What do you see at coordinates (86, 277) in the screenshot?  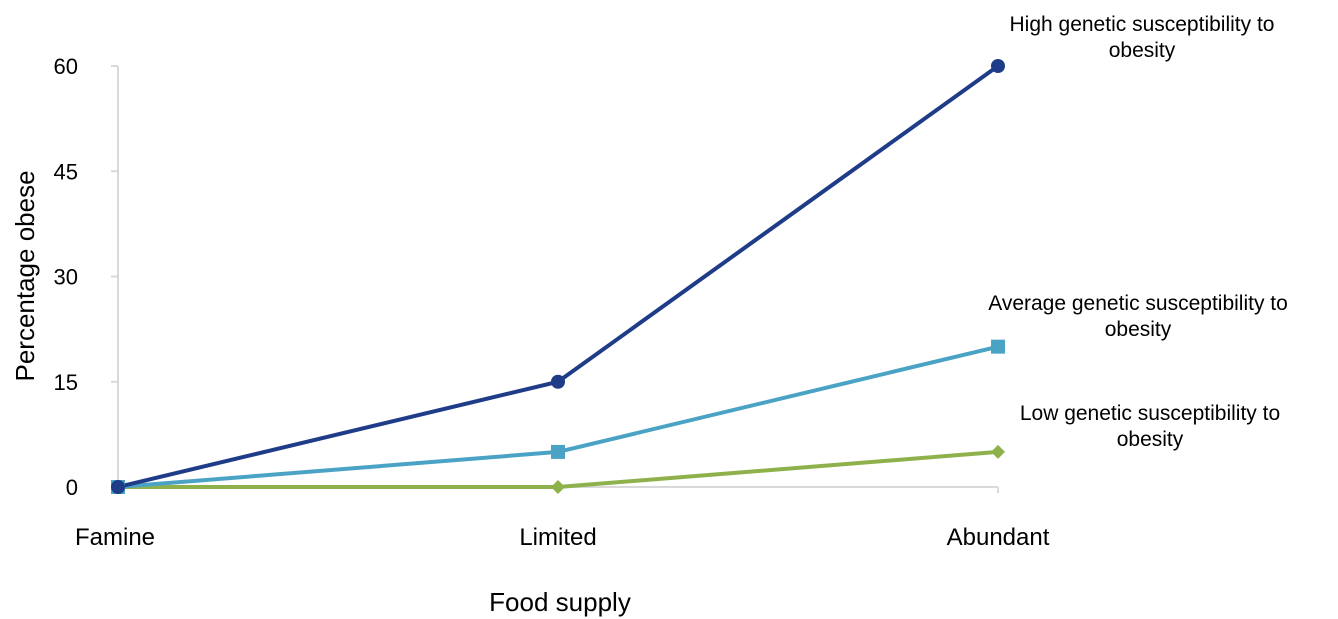 I see `y-axis-ticks: 0 15 30 45 60` at bounding box center [86, 277].